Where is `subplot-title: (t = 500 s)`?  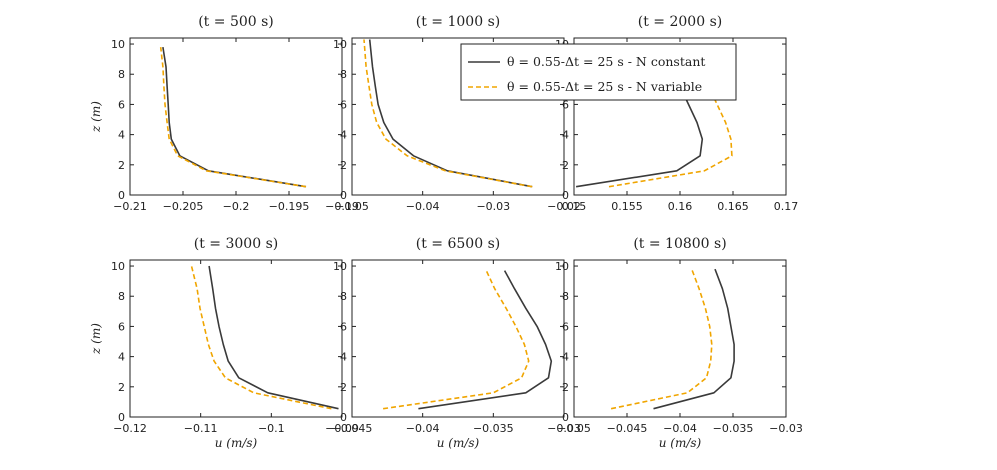 subplot-title: (t = 500 s) is located at coordinates (236, 22).